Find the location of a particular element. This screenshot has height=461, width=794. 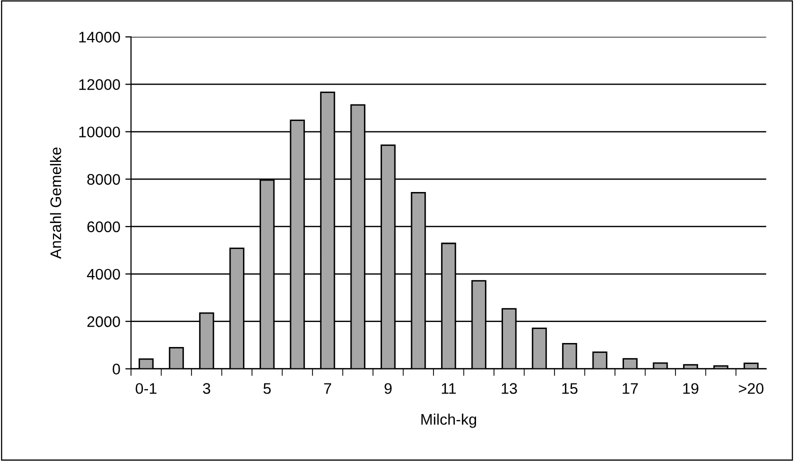

x-tick-label: >20 is located at coordinates (751, 388).